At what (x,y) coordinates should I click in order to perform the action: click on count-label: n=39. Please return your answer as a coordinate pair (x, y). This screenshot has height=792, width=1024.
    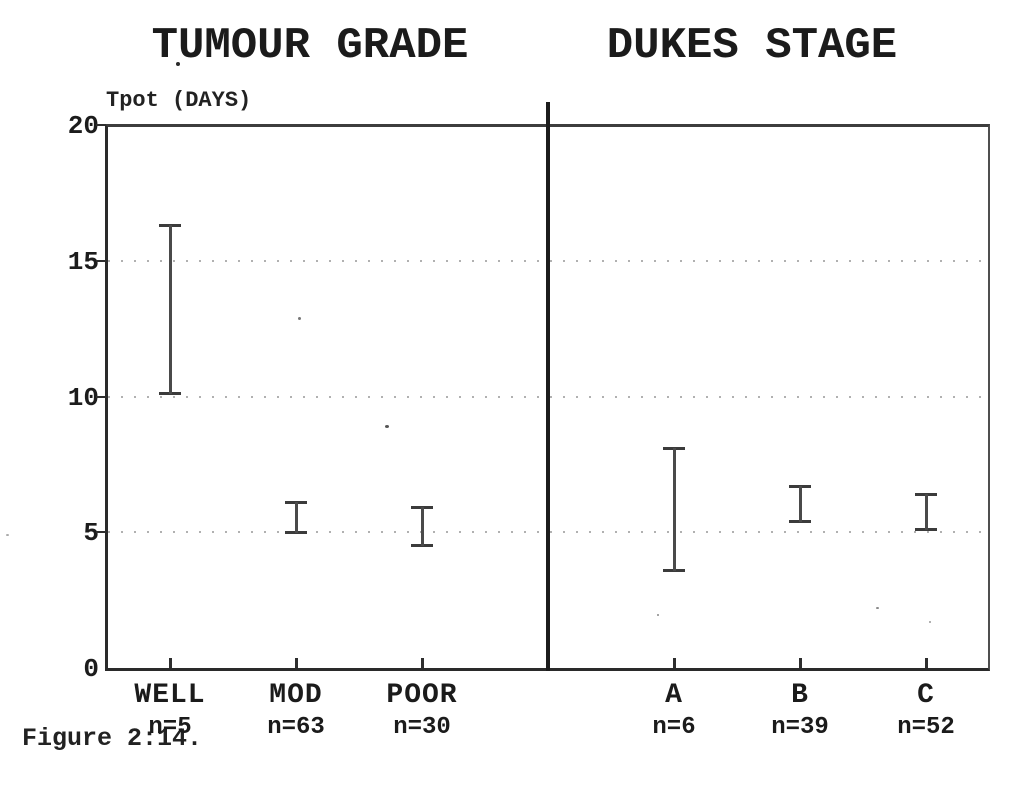
    Looking at the image, I should click on (800, 727).